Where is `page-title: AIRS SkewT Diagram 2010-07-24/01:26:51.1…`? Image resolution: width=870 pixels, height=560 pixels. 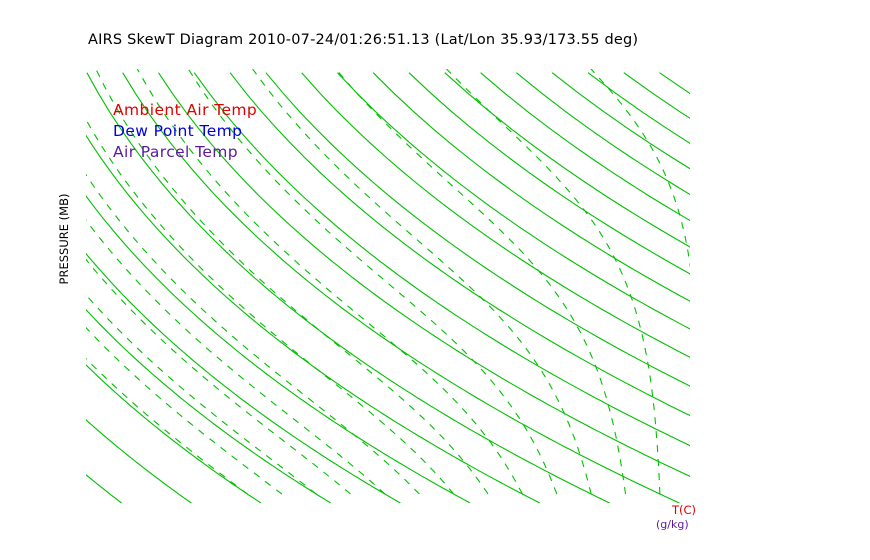 page-title: AIRS SkewT Diagram 2010-07-24/01:26:51.1… is located at coordinates (363, 40).